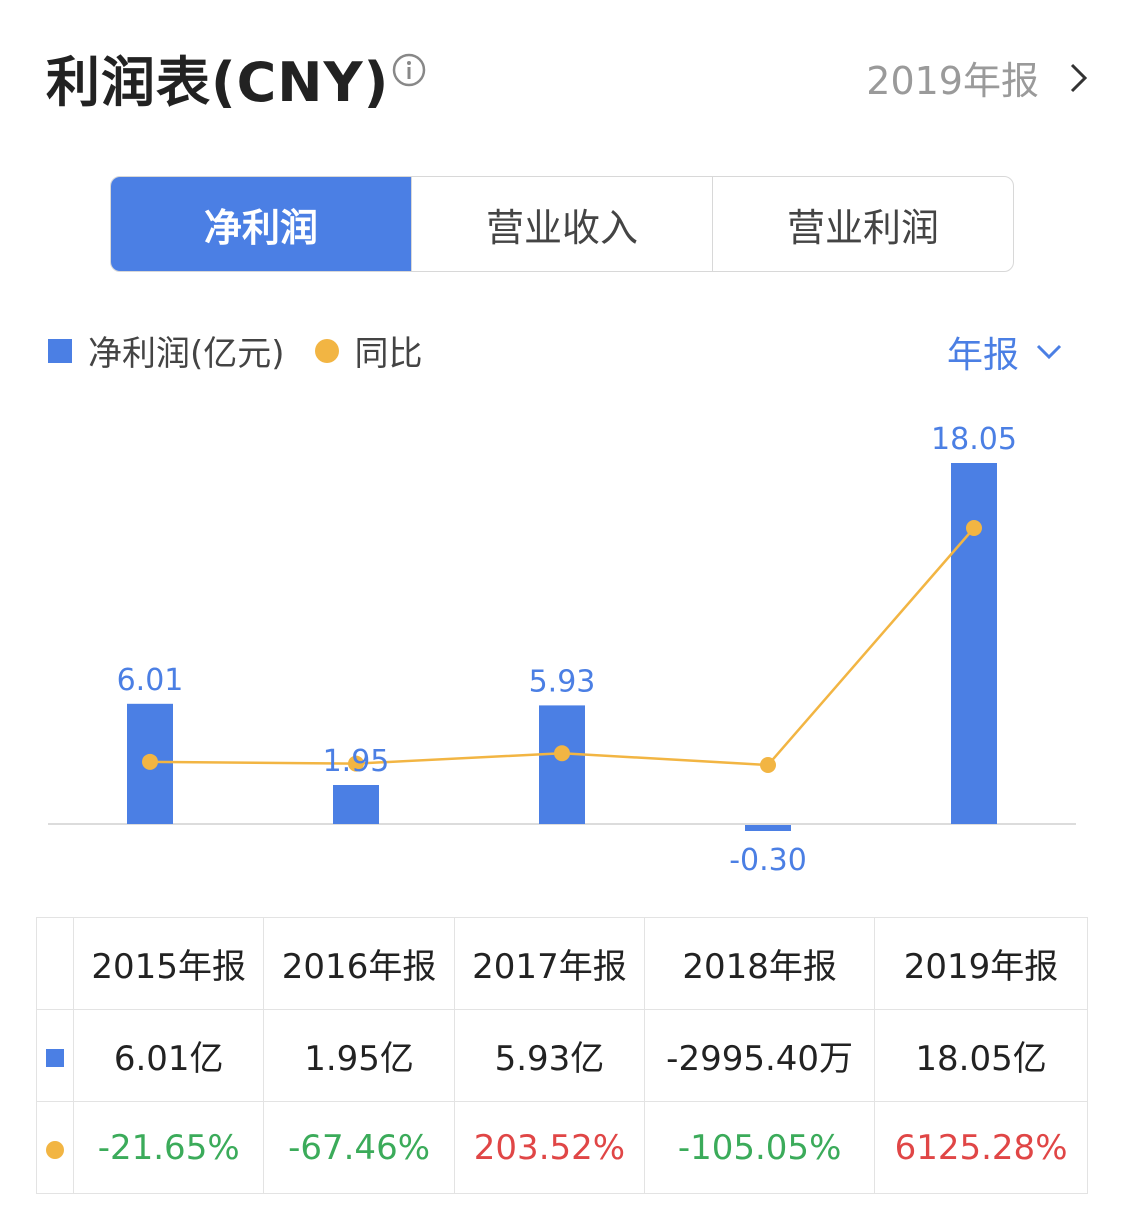  I want to click on line-series-marker, so click(55, 1149).